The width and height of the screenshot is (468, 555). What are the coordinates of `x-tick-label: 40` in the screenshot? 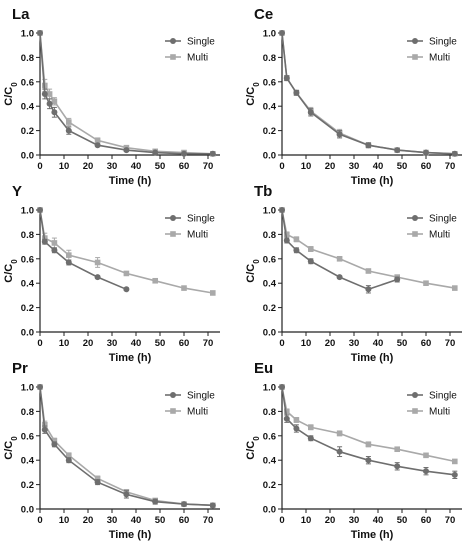 It's located at (136, 343).